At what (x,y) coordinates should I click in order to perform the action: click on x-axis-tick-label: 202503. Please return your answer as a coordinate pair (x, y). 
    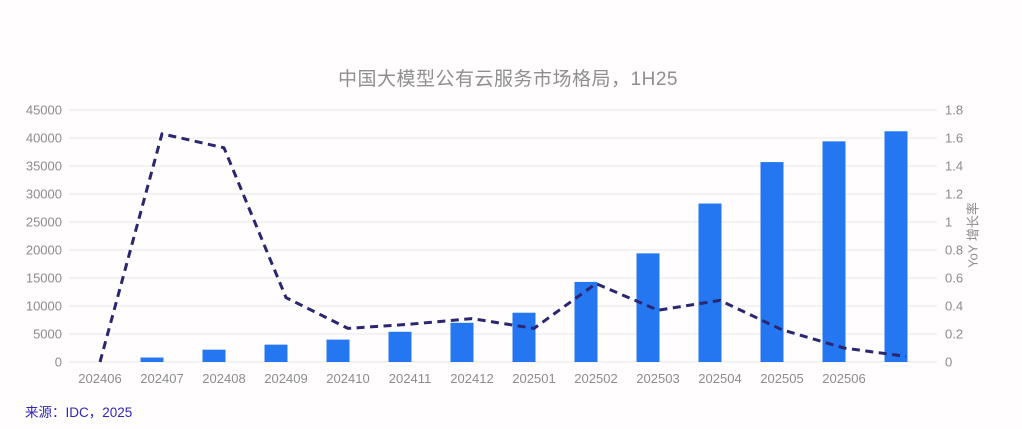
    Looking at the image, I should click on (657, 378).